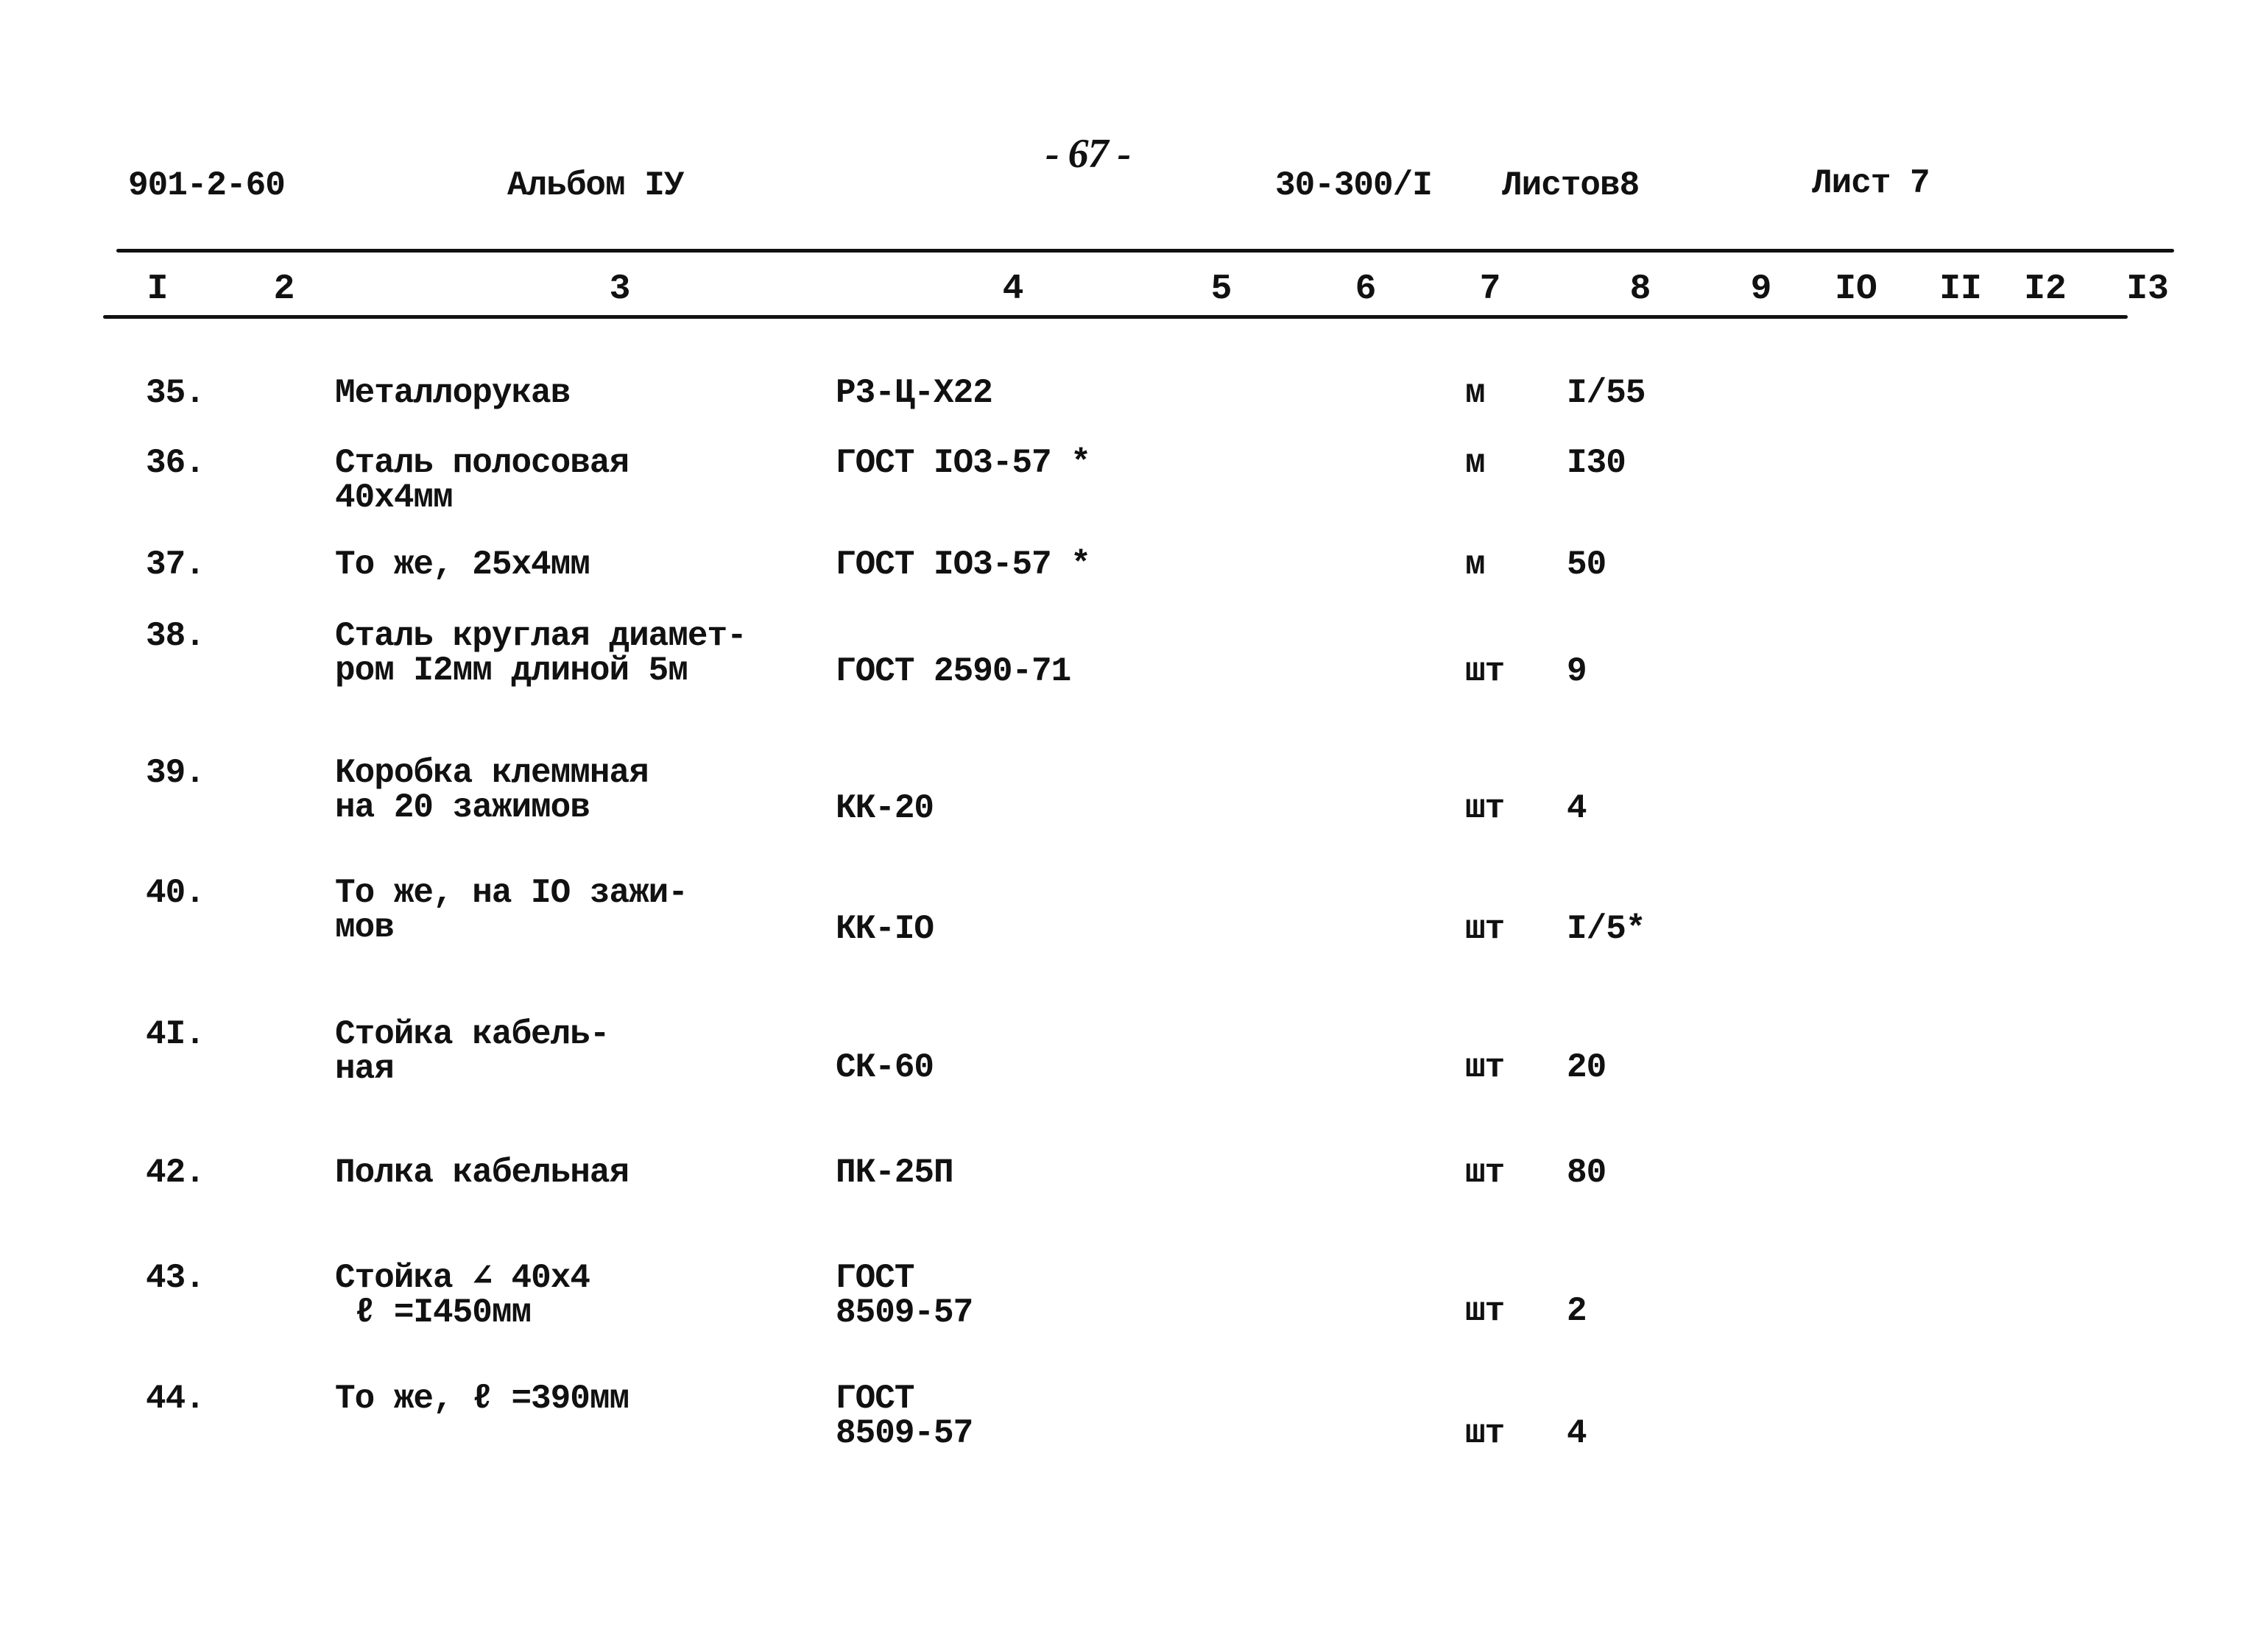 The width and height of the screenshot is (2261, 1652). Describe the element at coordinates (1577, 1311) in the screenshot. I see `cell-qty: 2` at that location.